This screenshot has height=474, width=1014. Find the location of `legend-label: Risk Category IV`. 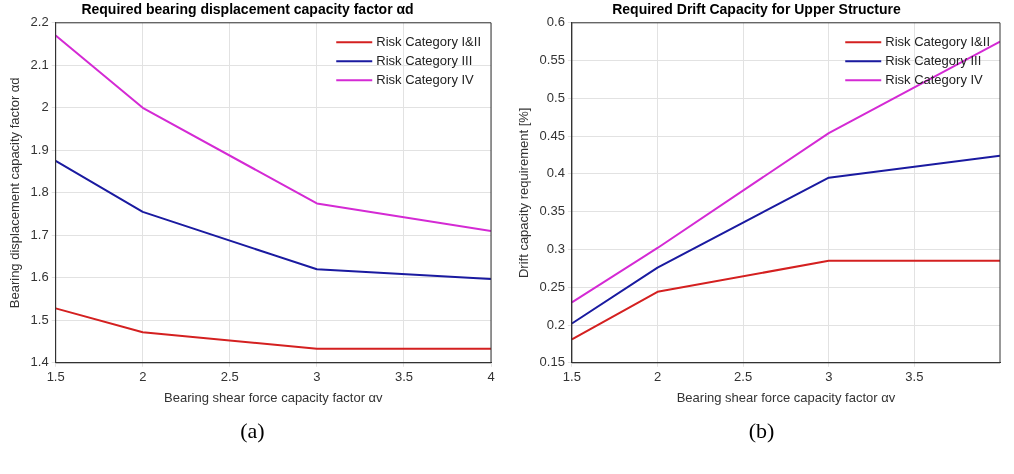

legend-label: Risk Category IV is located at coordinates (425, 79).